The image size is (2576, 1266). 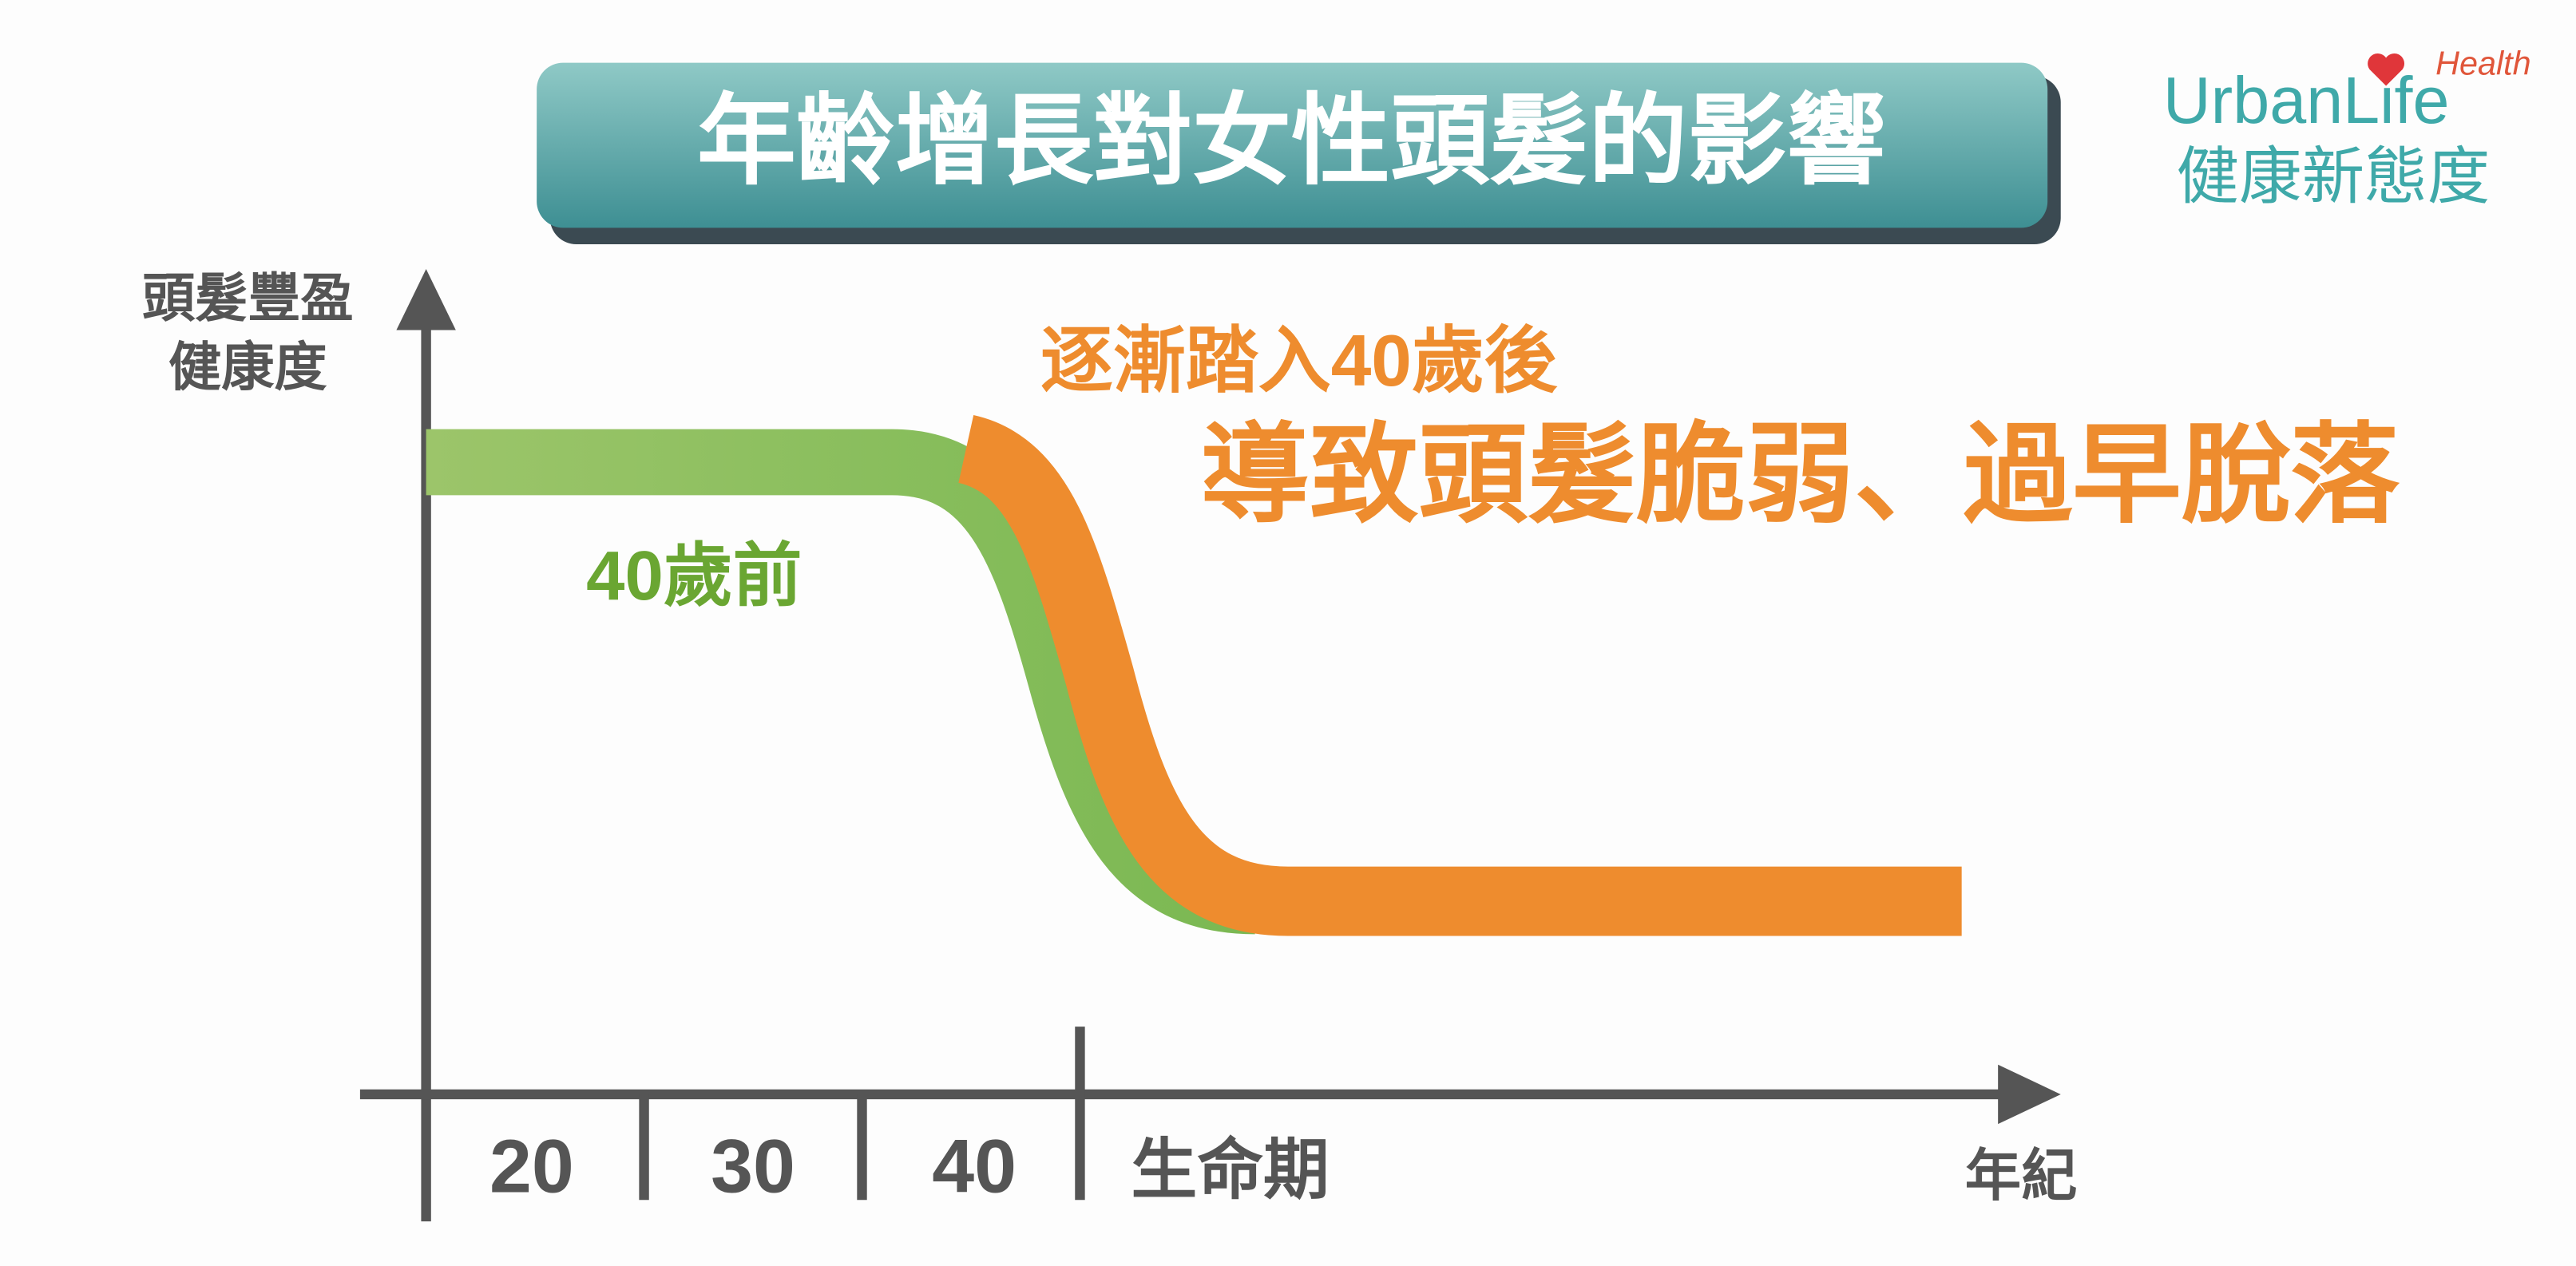 What do you see at coordinates (1230, 1170) in the screenshot?
I see `x-stage-label: 生命期` at bounding box center [1230, 1170].